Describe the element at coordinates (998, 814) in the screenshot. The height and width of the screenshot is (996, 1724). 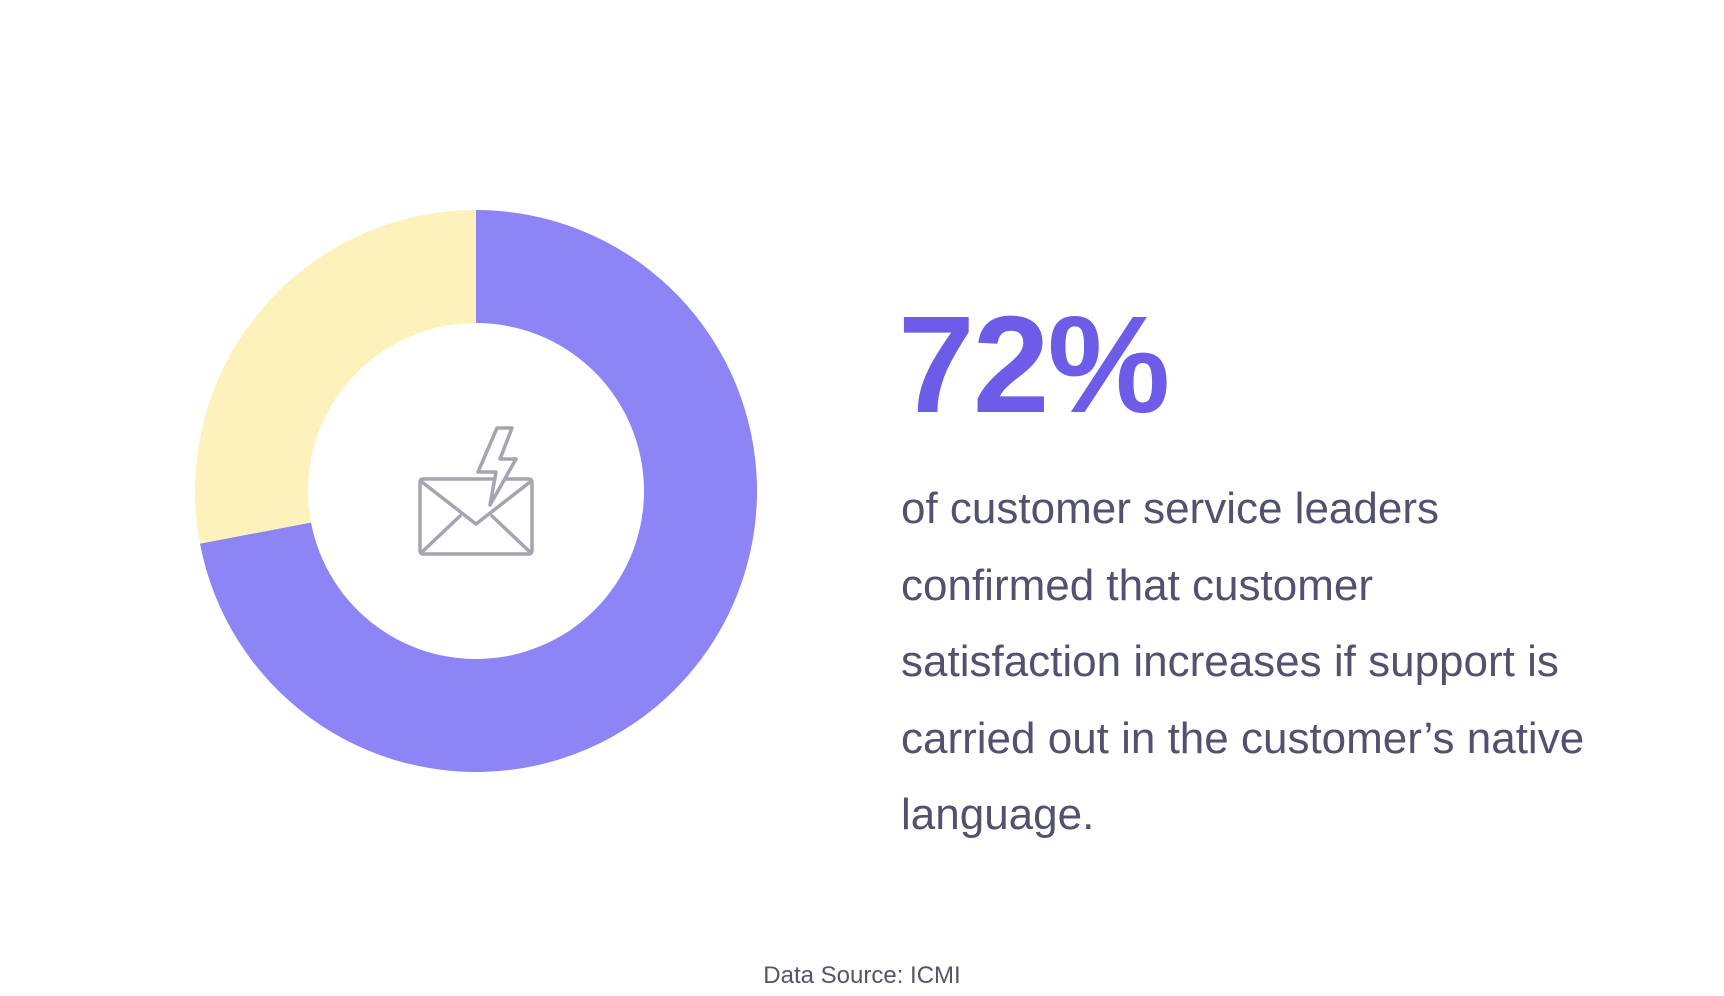
I see `description-line: language.` at that location.